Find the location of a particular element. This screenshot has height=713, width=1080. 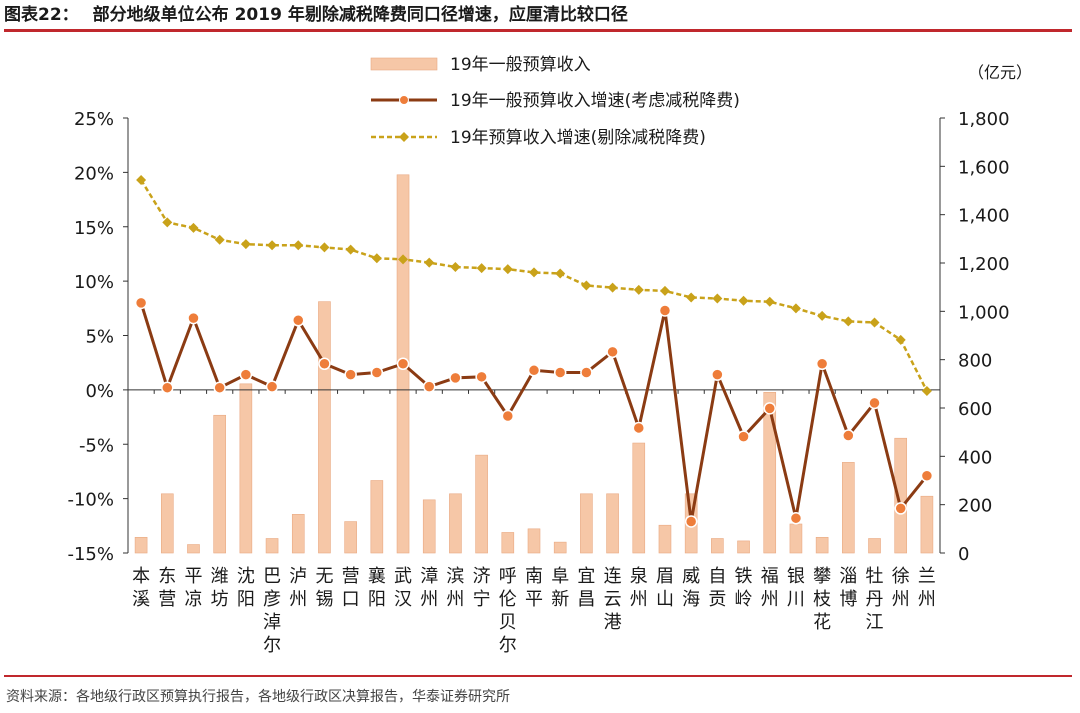

tax-growth-point-宜昌 is located at coordinates (586, 372).